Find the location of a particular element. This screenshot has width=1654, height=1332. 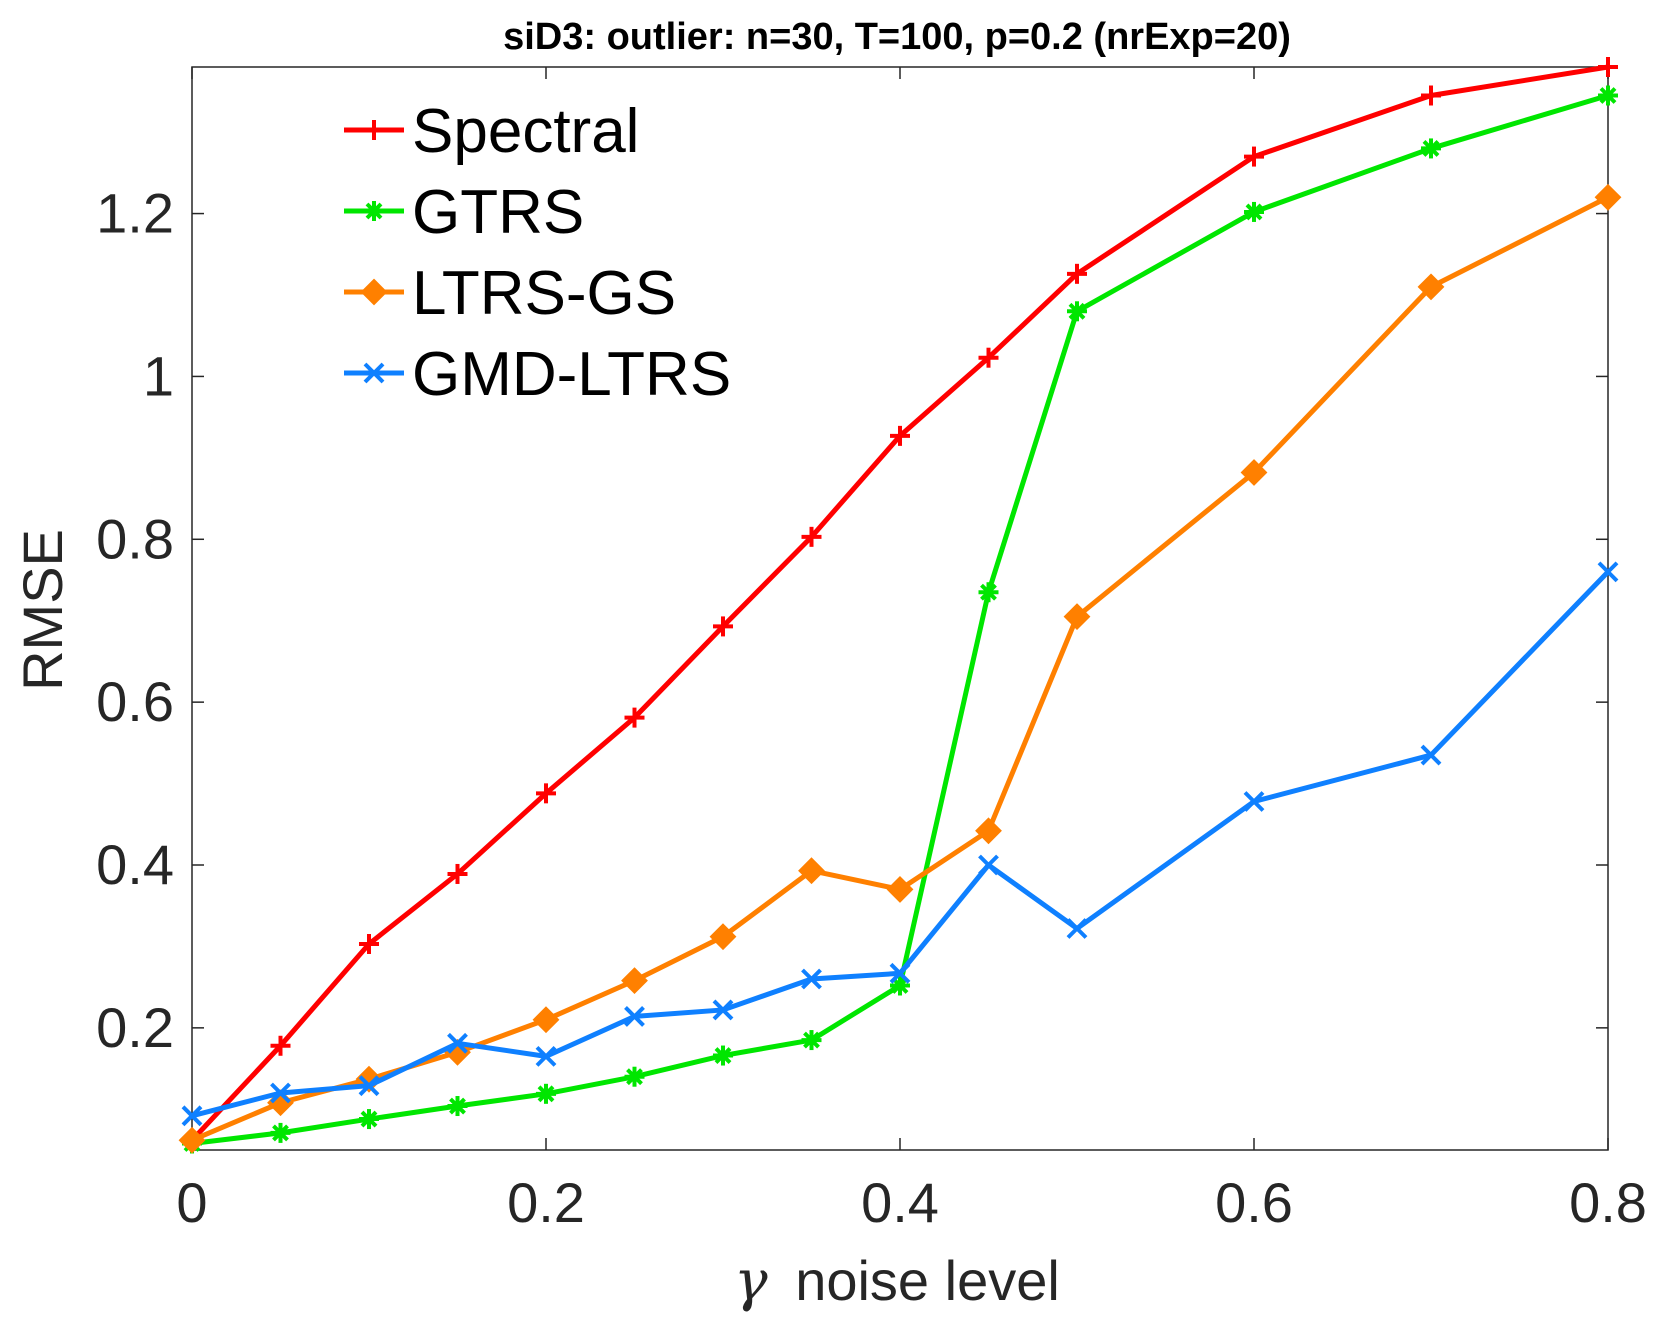

data-point-1-5-d2 is located at coordinates (634, 1077).